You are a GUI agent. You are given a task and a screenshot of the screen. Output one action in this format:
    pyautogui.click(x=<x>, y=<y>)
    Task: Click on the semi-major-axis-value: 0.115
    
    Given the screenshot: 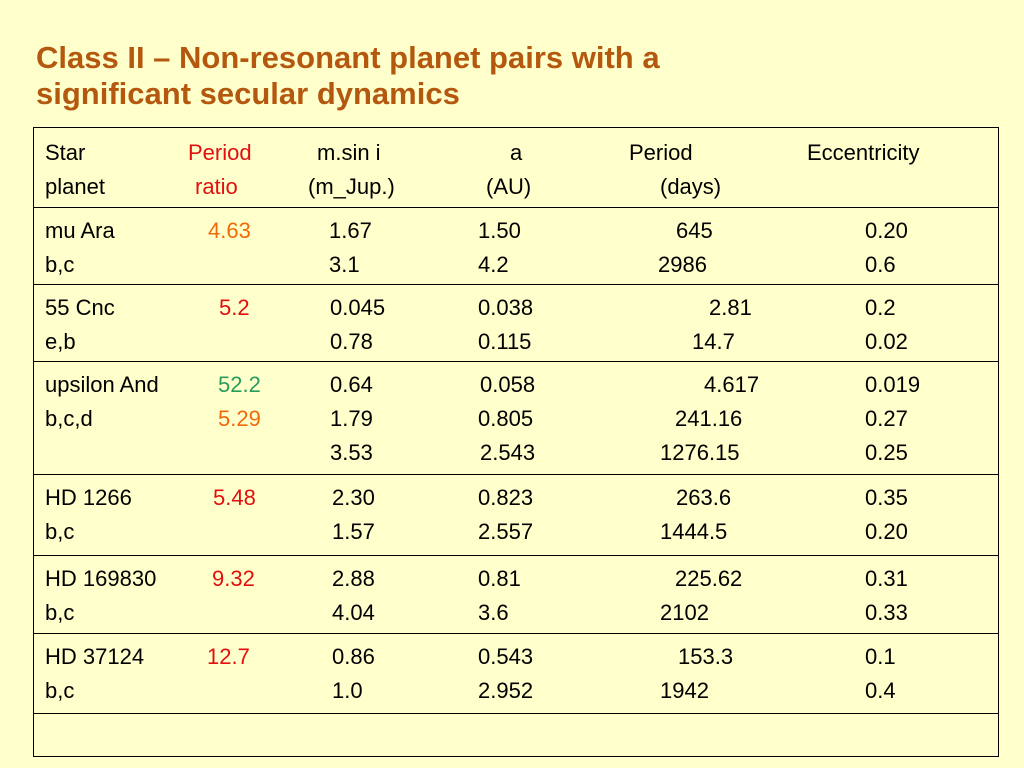 What is the action you would take?
    pyautogui.click(x=505, y=341)
    